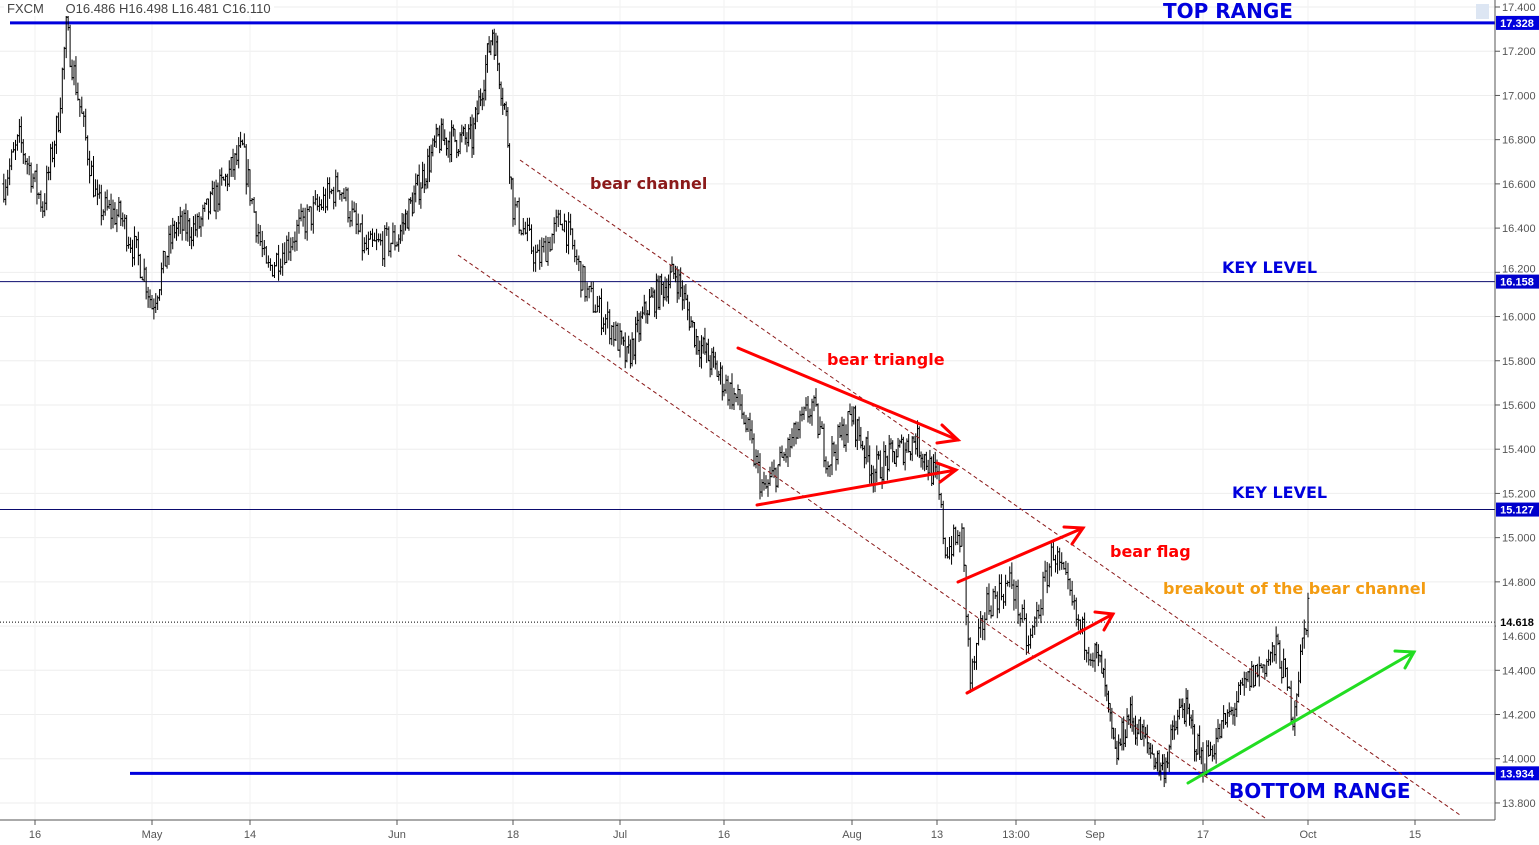  What do you see at coordinates (25, 8) in the screenshot?
I see `symbol: FXCM` at bounding box center [25, 8].